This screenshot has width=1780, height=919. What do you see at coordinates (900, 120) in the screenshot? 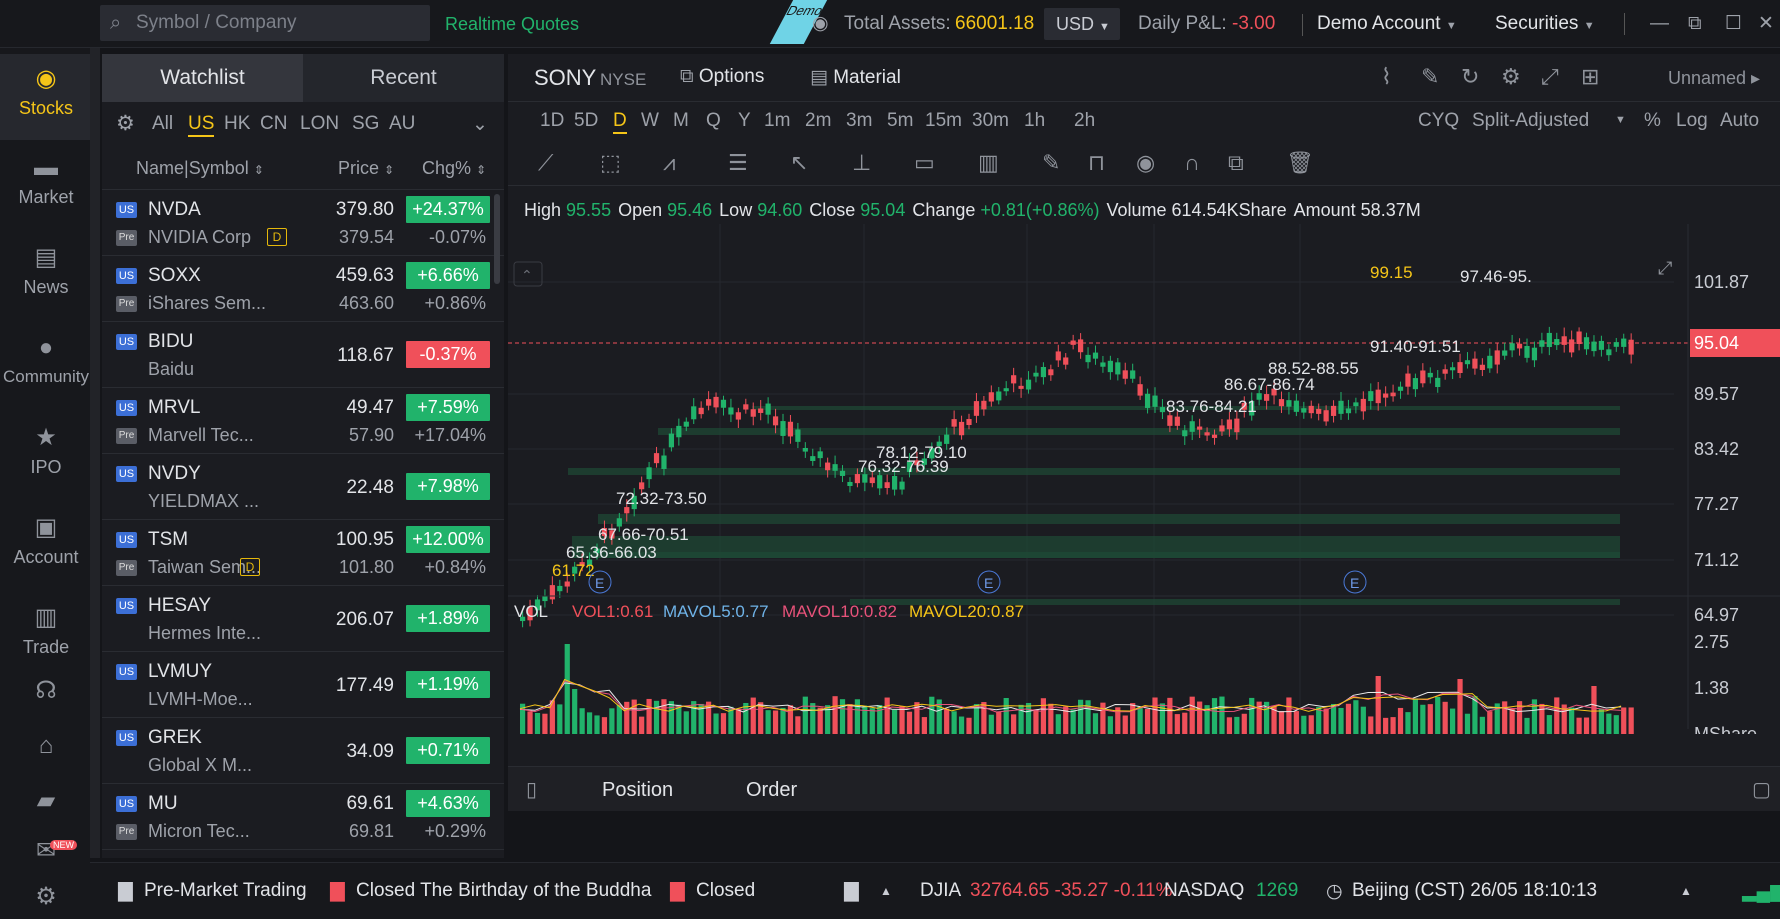
I see `period-5m: 5m` at bounding box center [900, 120].